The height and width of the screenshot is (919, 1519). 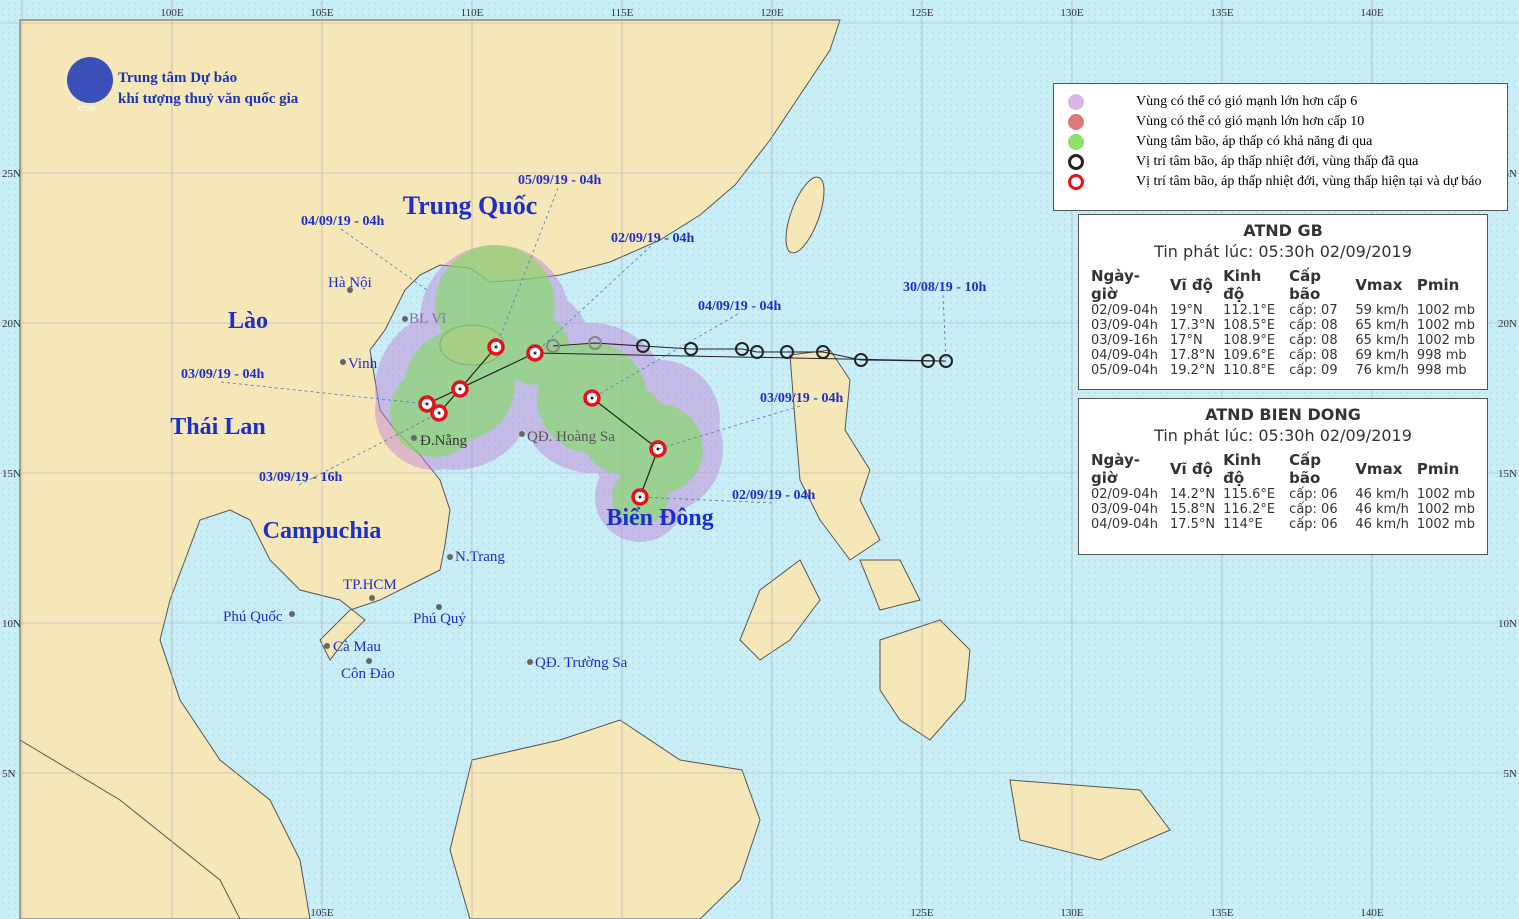 What do you see at coordinates (1249, 310) in the screenshot?
I see `cell: 112.1°E` at bounding box center [1249, 310].